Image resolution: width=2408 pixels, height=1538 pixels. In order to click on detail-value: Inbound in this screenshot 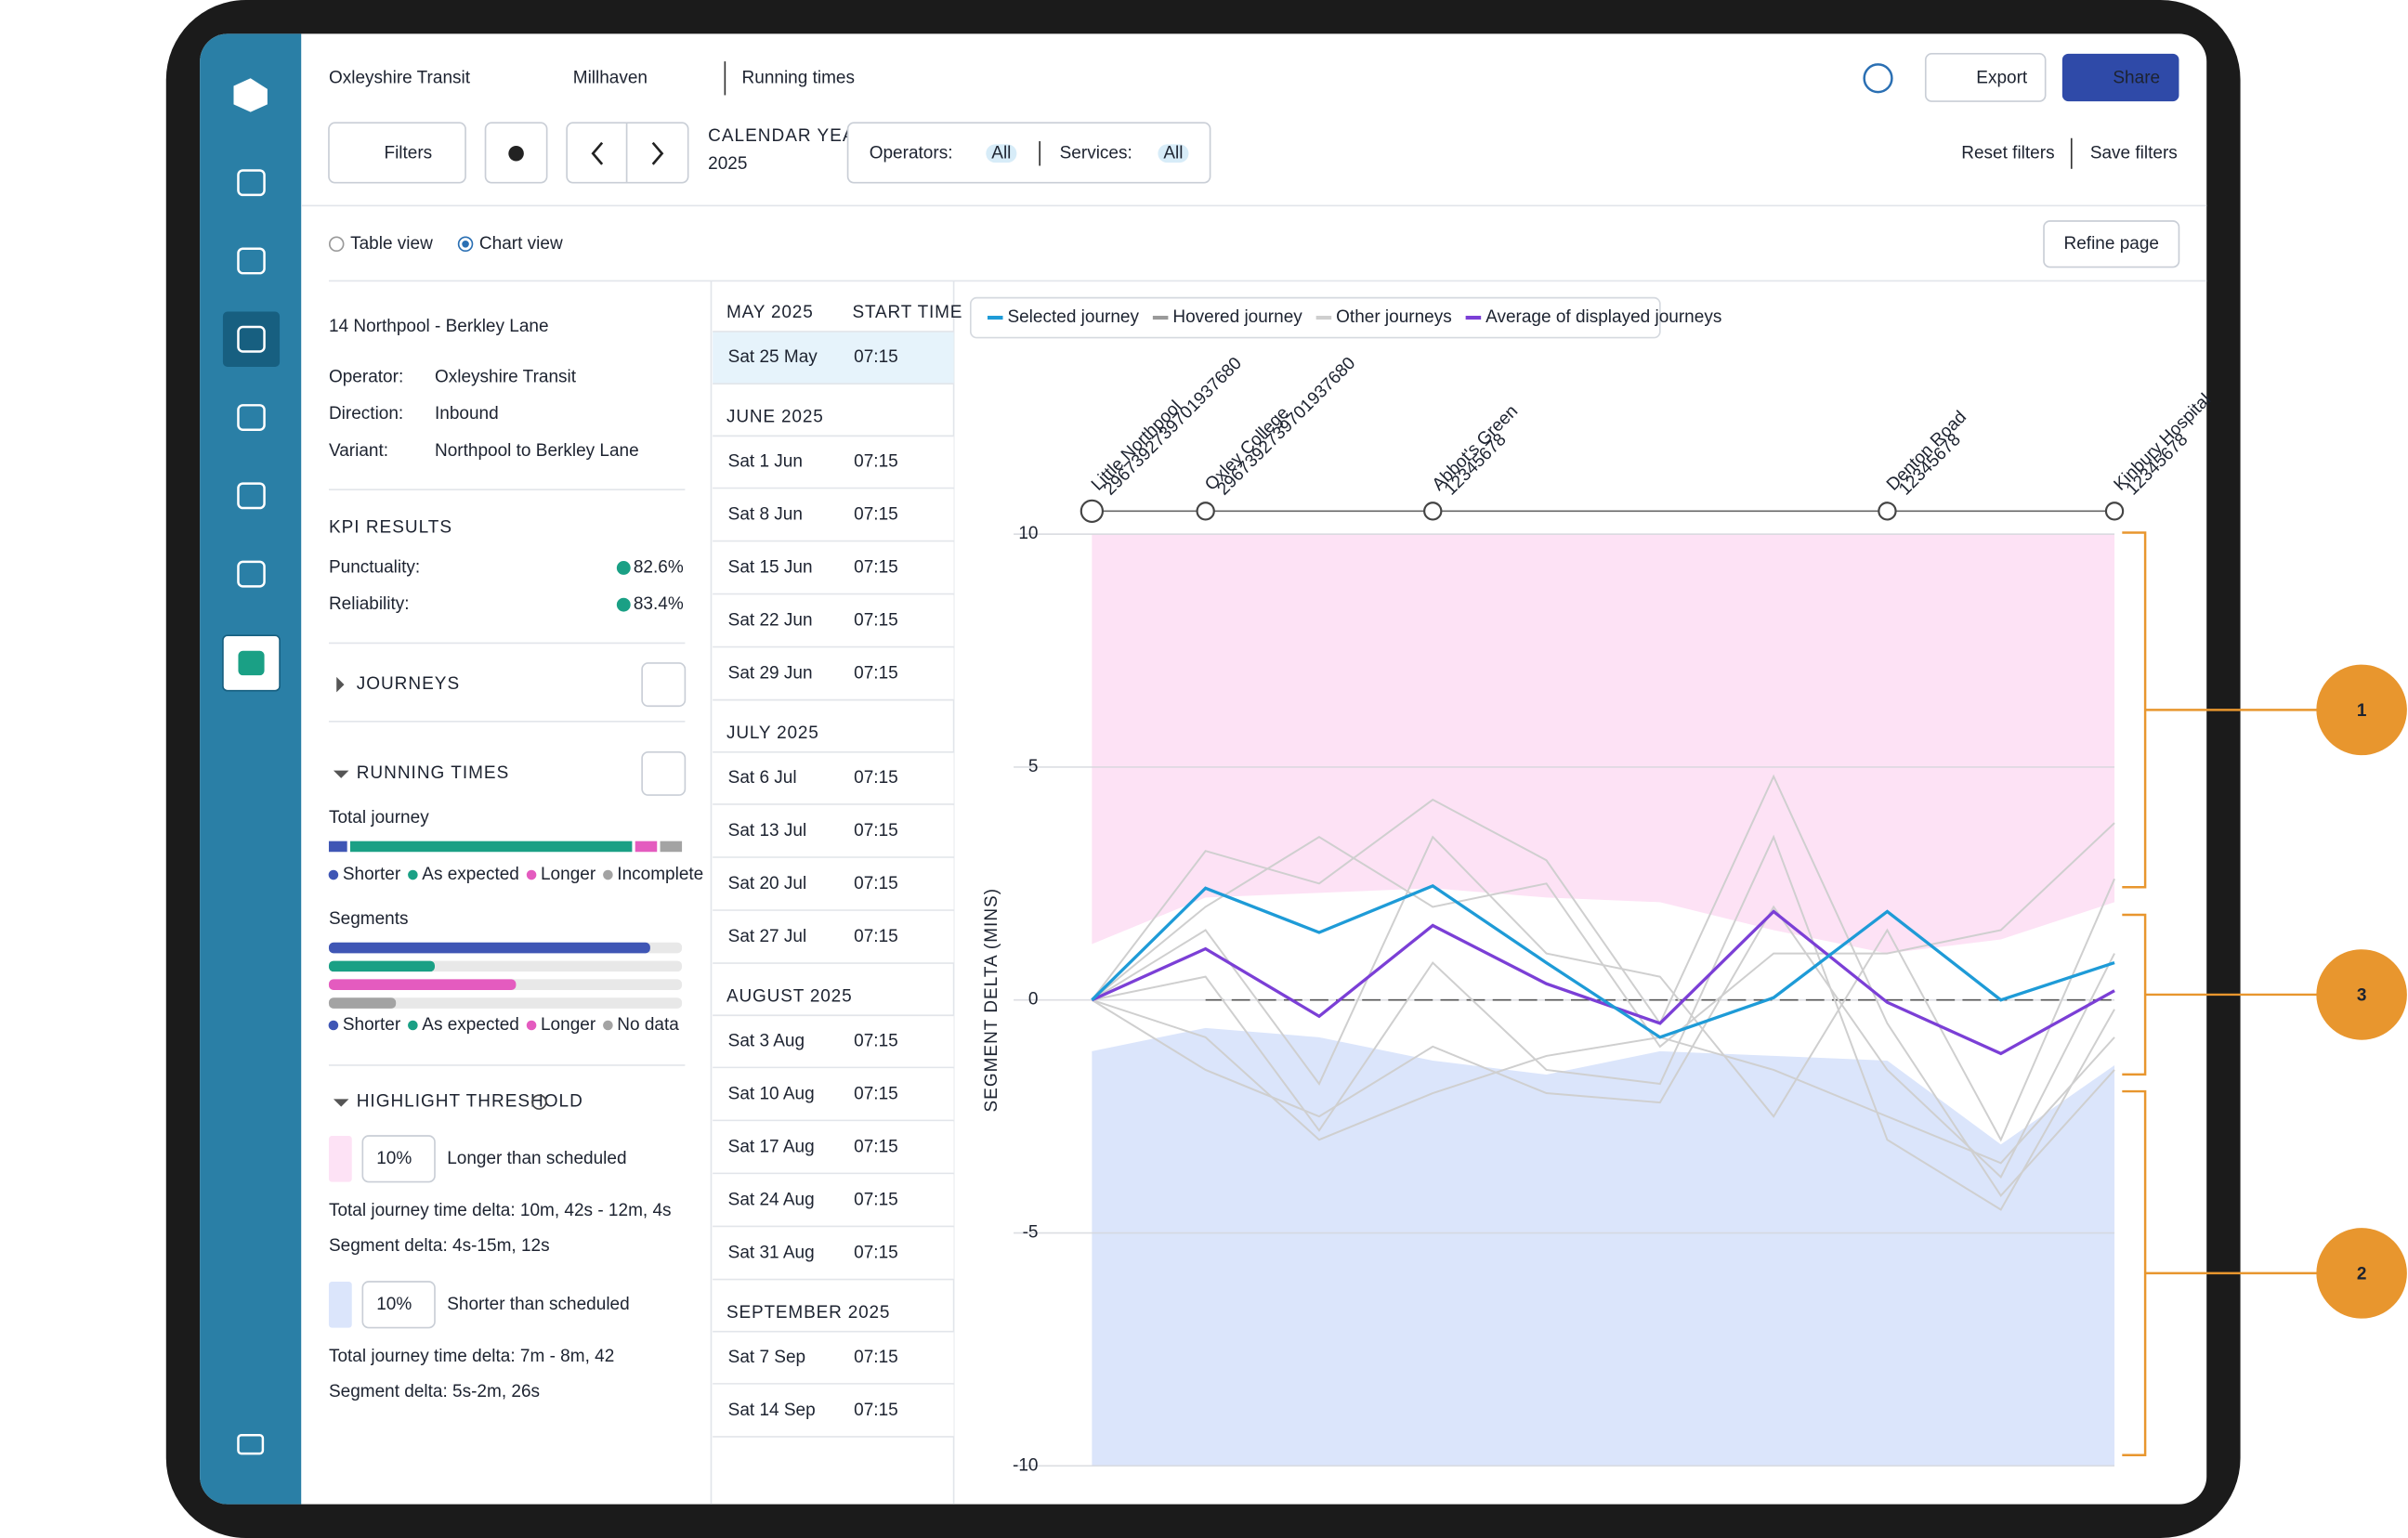, I will do `click(467, 414)`.